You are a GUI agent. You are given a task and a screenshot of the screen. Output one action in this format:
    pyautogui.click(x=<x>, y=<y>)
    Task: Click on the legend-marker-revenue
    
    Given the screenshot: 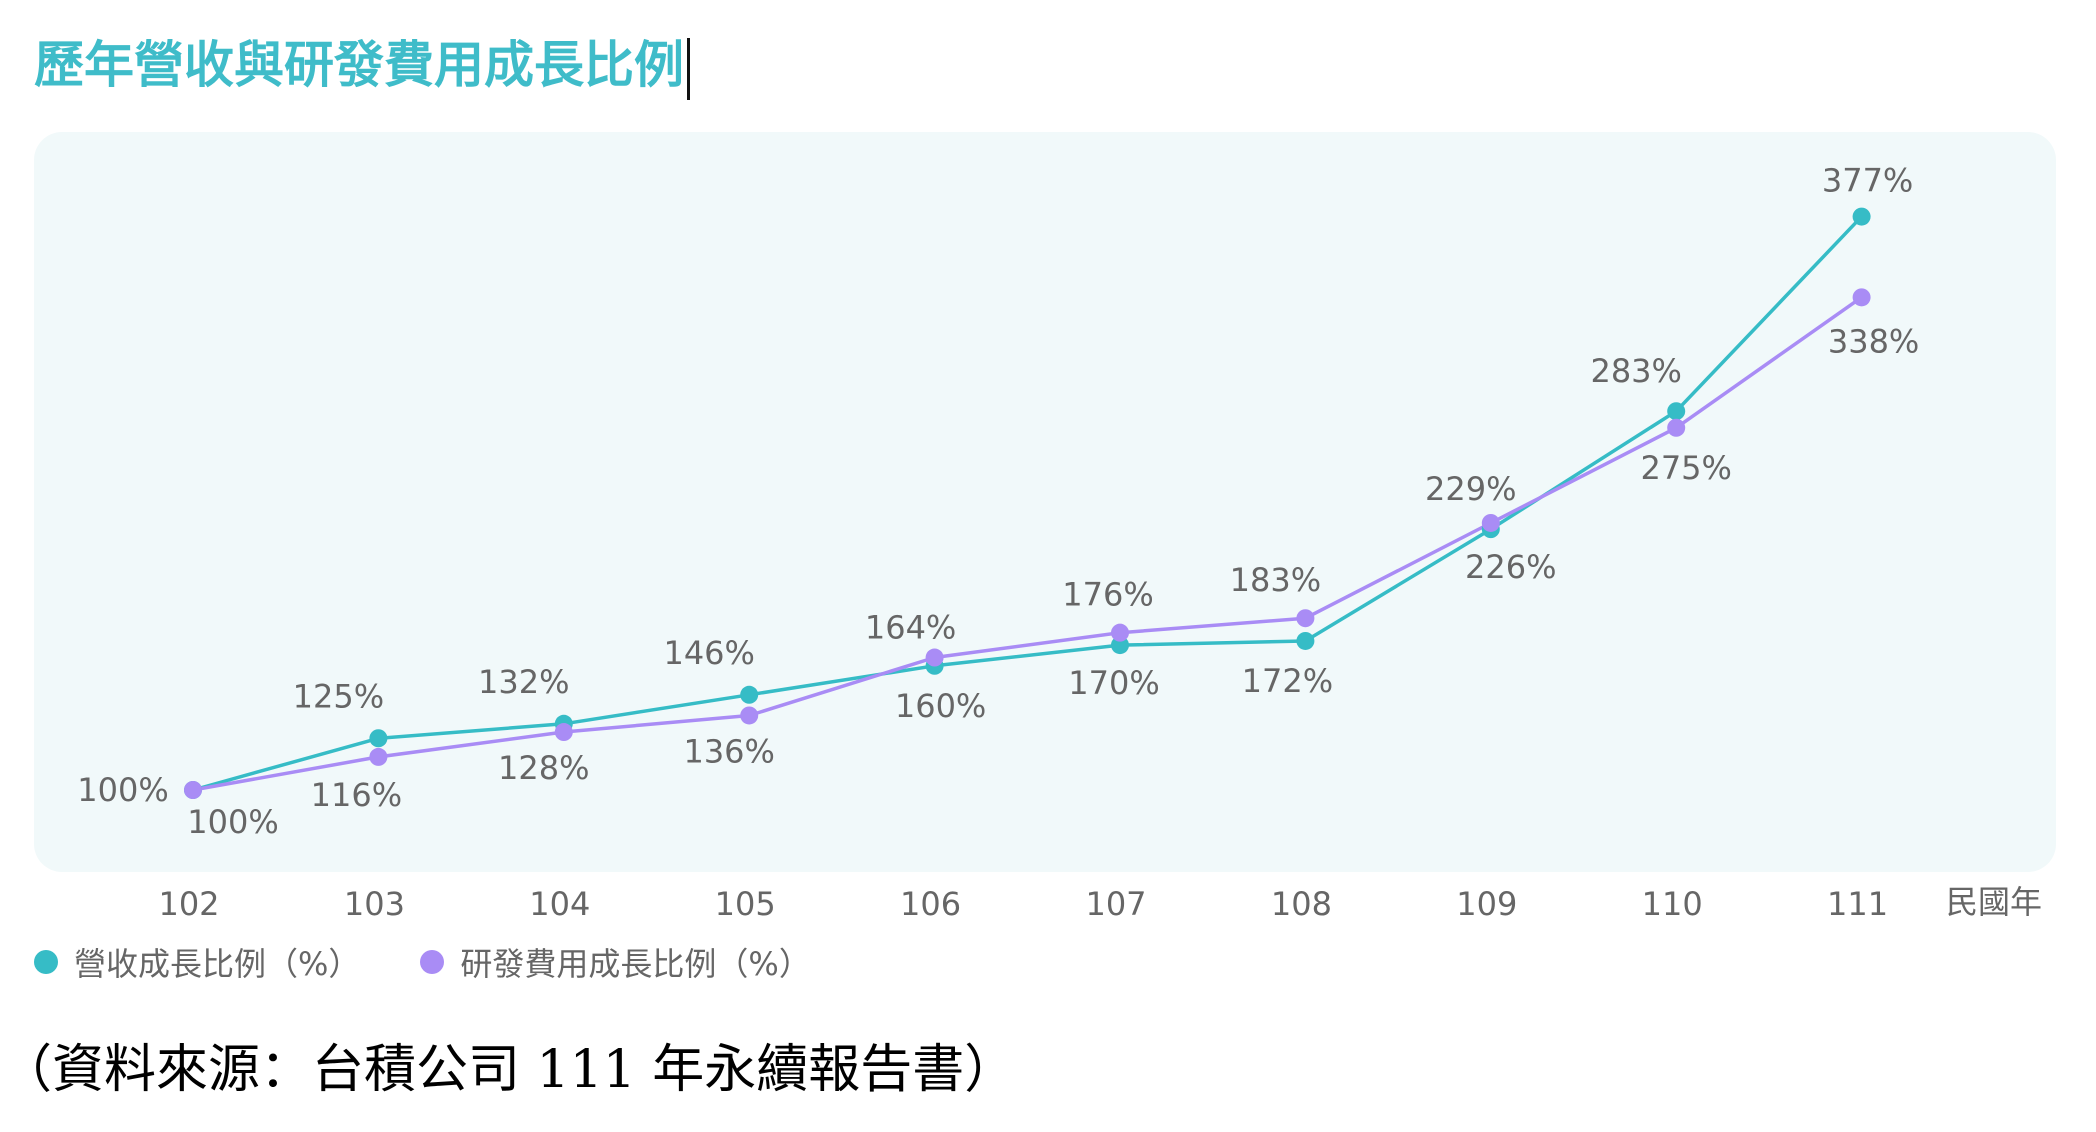 What is the action you would take?
    pyautogui.click(x=46, y=962)
    